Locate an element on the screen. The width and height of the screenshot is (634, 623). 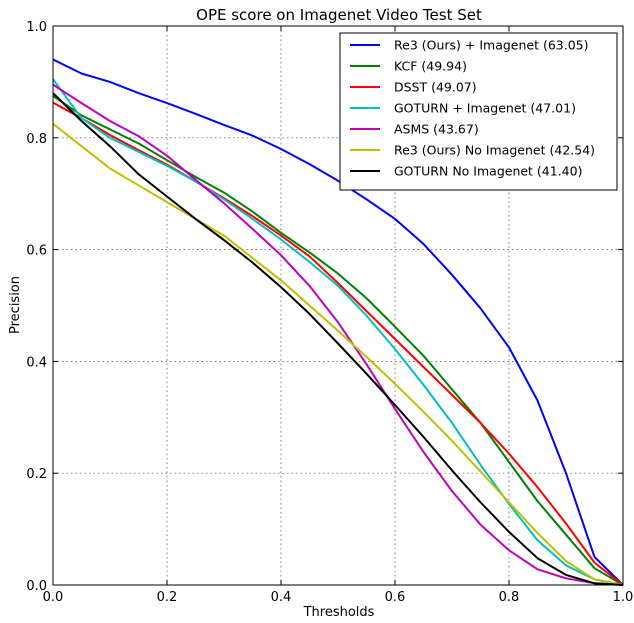
x-tick-label: 0.0 is located at coordinates (53, 597).